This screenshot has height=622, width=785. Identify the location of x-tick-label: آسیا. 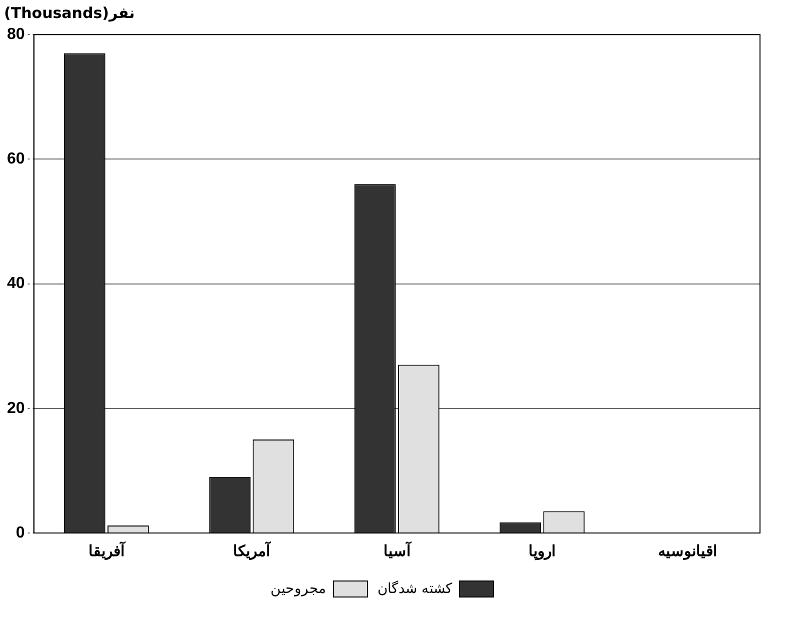
(397, 550).